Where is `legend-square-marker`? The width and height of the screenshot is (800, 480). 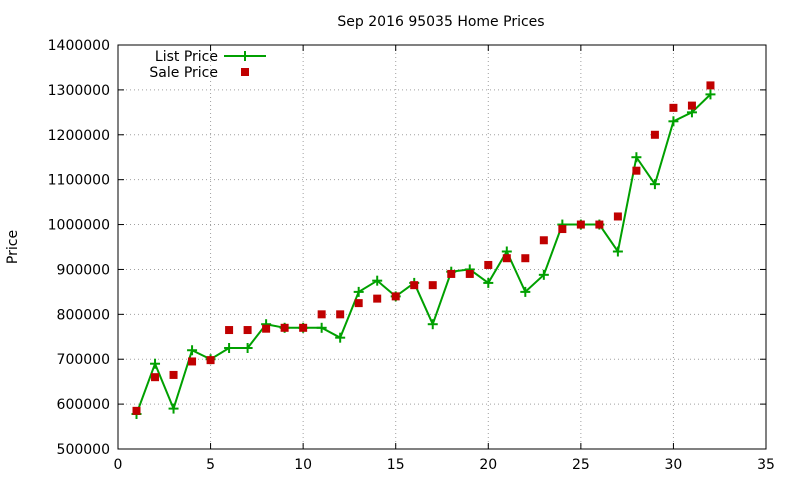 legend-square-marker is located at coordinates (245, 72).